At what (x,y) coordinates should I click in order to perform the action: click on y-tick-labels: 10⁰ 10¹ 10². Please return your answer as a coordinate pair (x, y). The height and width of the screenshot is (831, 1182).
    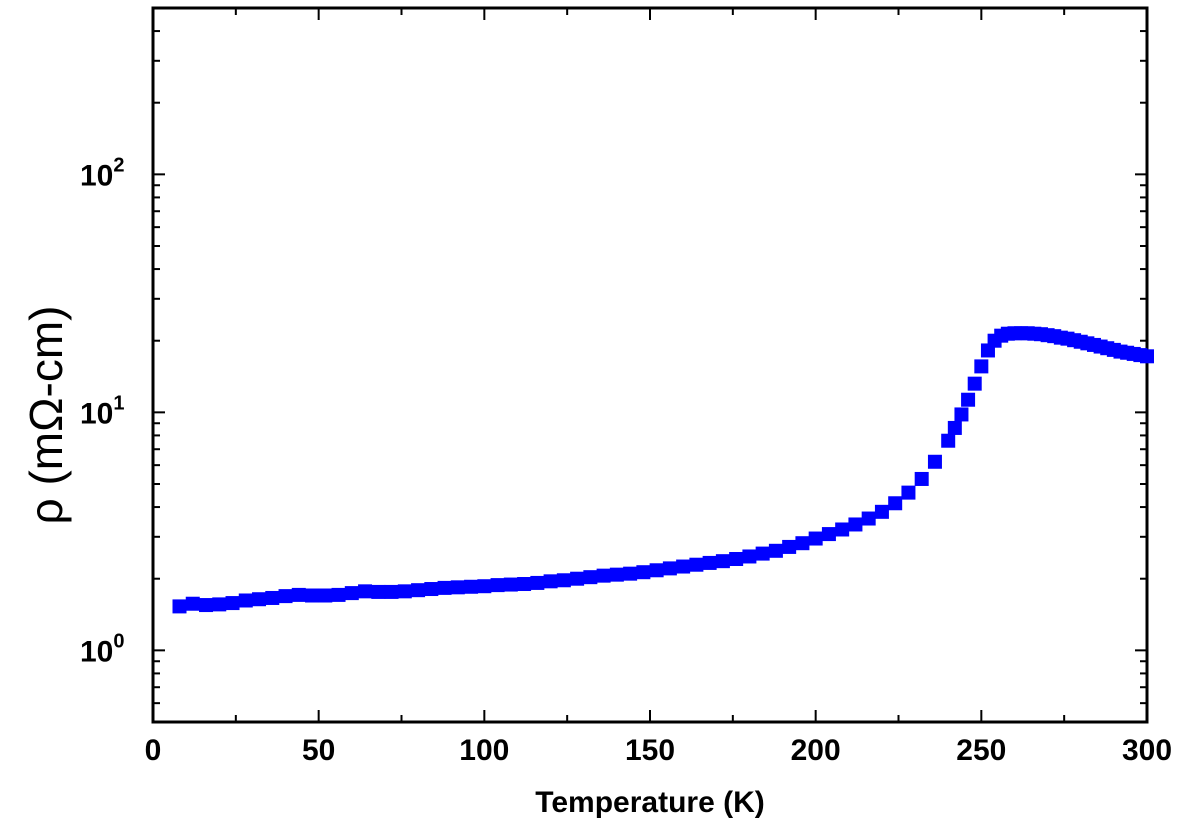
    Looking at the image, I should click on (102, 411).